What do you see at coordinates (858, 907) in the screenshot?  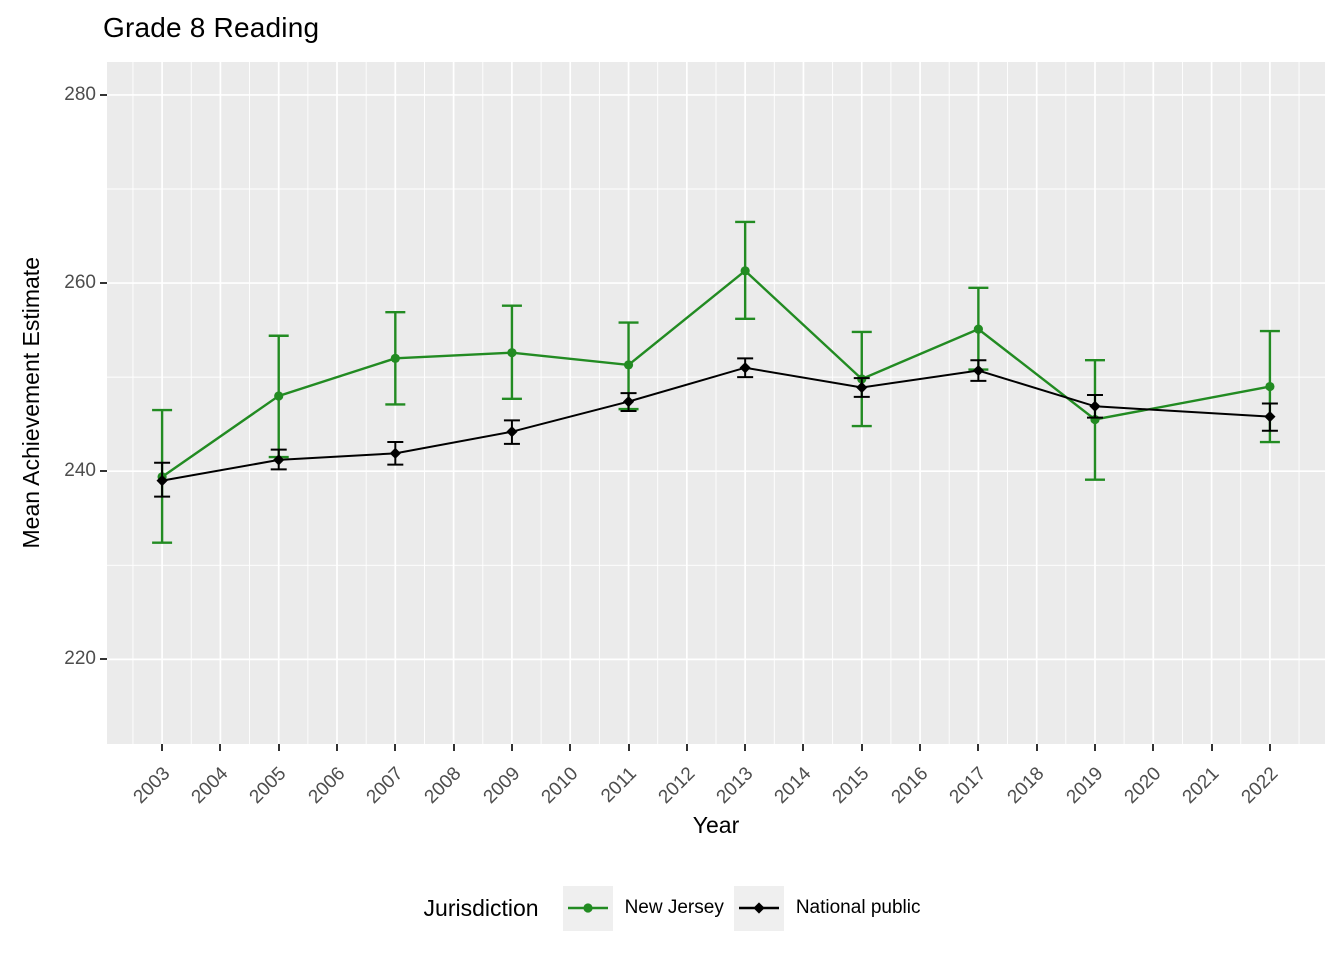 I see `legend-label: National public` at bounding box center [858, 907].